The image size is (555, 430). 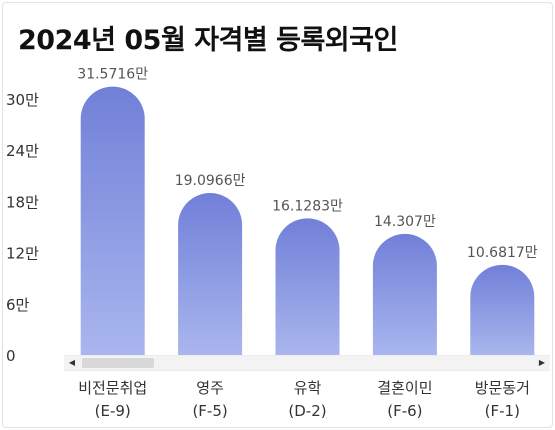 I want to click on x-category-label: 방문동거, so click(x=502, y=388).